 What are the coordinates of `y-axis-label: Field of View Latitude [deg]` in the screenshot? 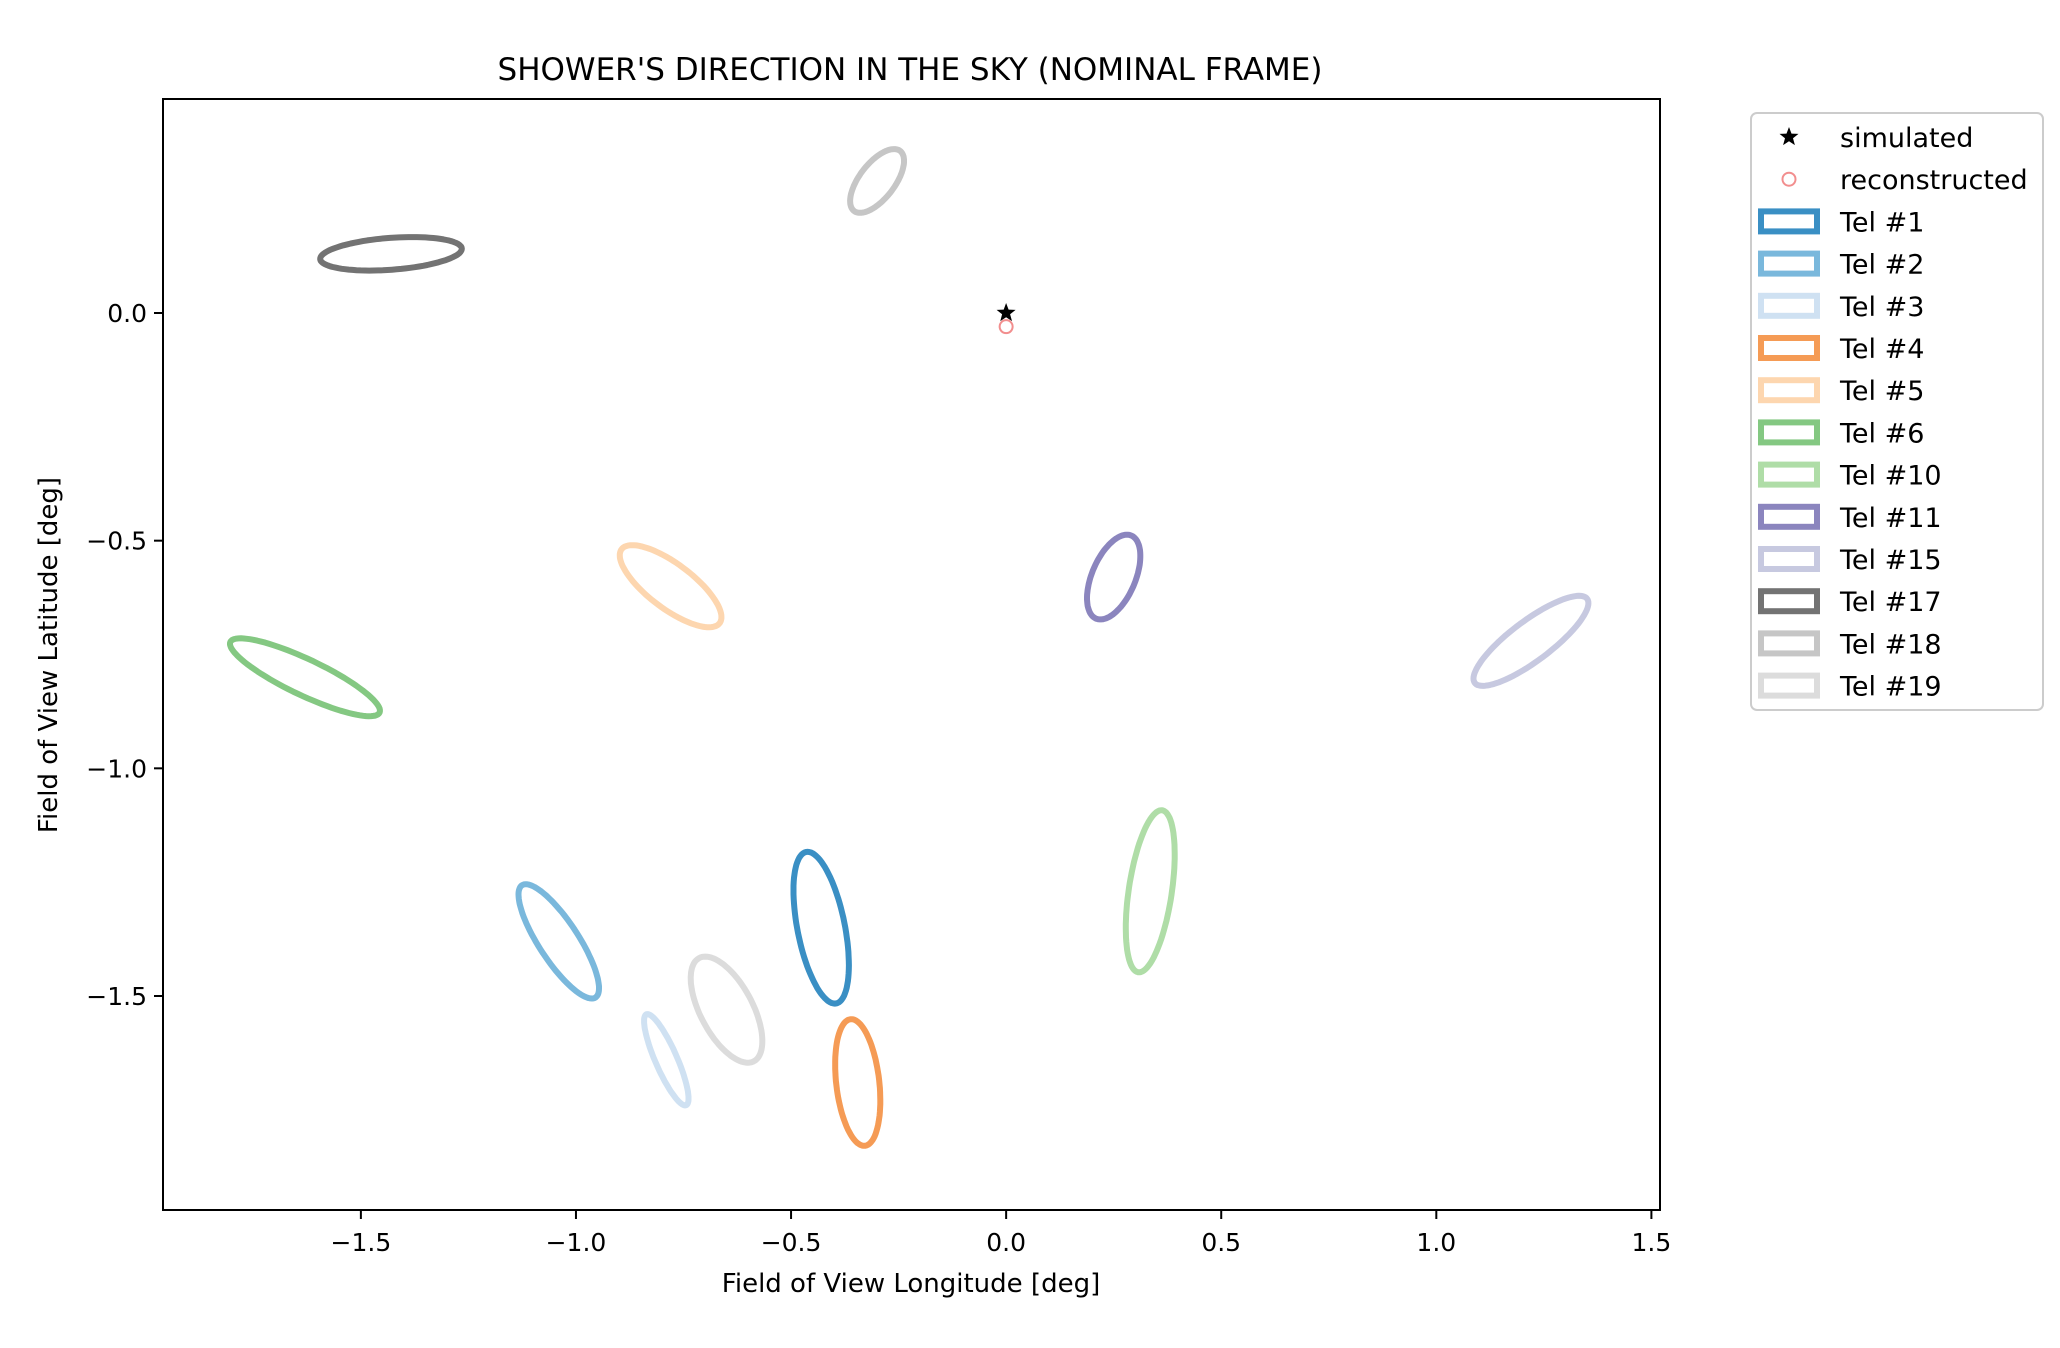 It's located at (49, 655).